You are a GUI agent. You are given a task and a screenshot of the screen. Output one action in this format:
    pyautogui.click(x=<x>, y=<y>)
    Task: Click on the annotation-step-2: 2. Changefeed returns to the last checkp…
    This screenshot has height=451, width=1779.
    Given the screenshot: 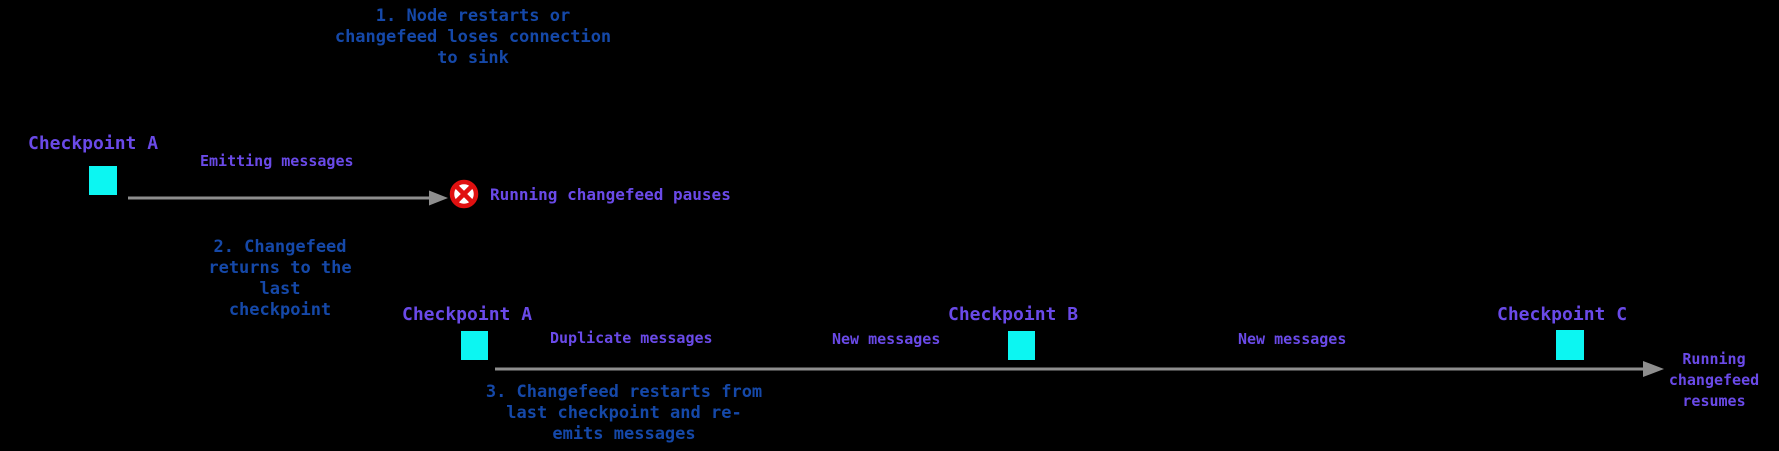 What is the action you would take?
    pyautogui.click(x=280, y=278)
    